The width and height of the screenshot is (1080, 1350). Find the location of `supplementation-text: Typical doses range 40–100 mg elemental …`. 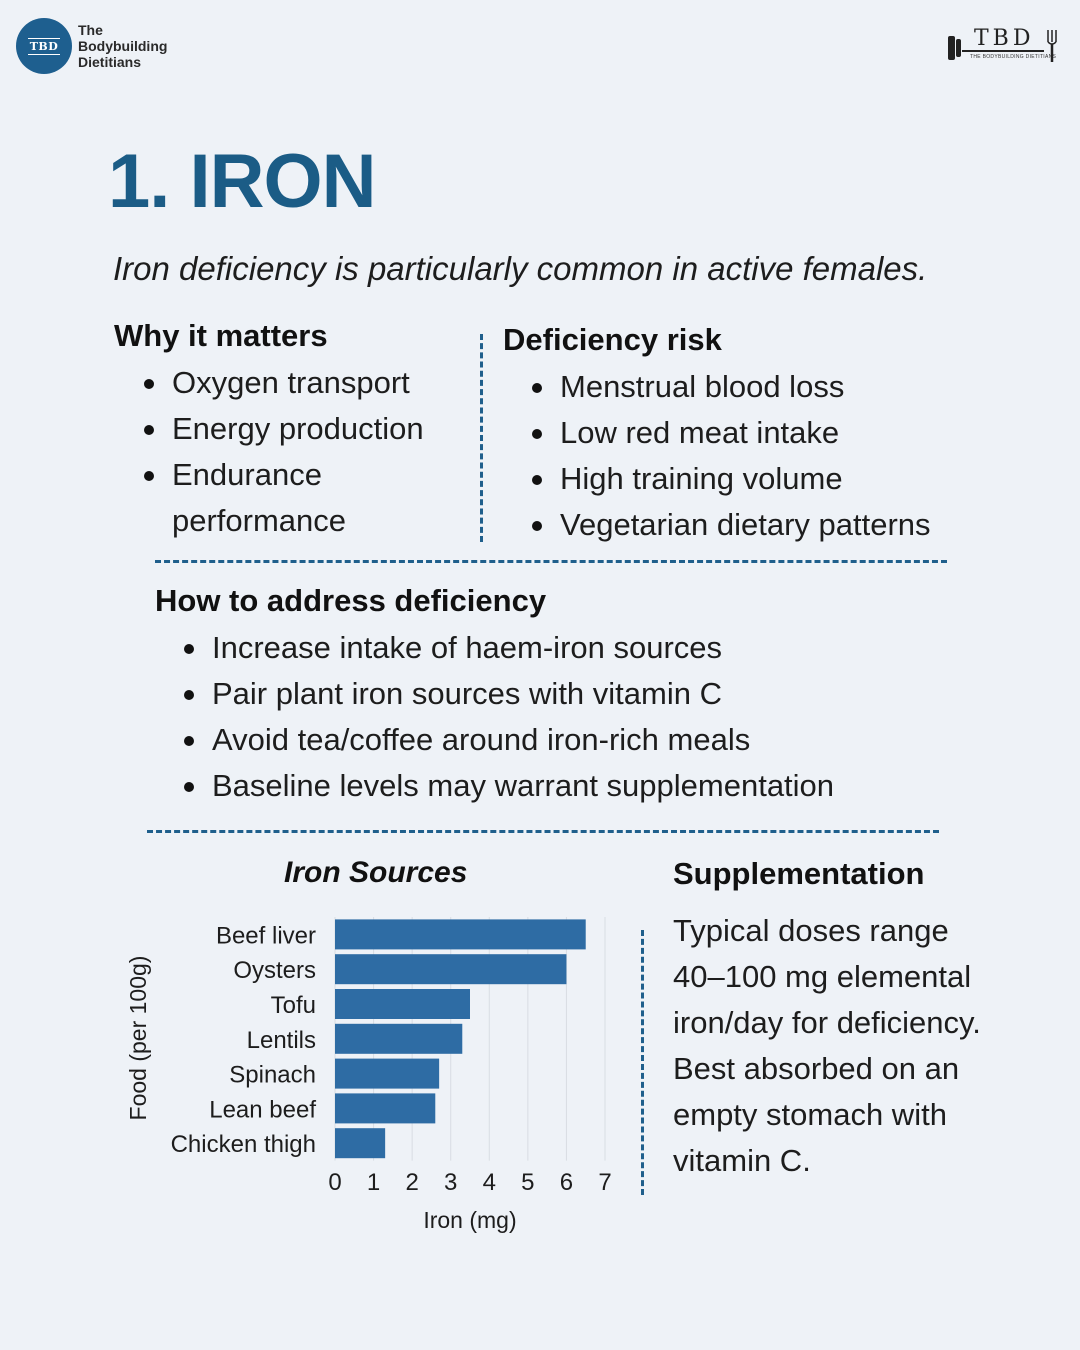

supplementation-text: Typical doses range 40–100 mg elemental … is located at coordinates (827, 1045).